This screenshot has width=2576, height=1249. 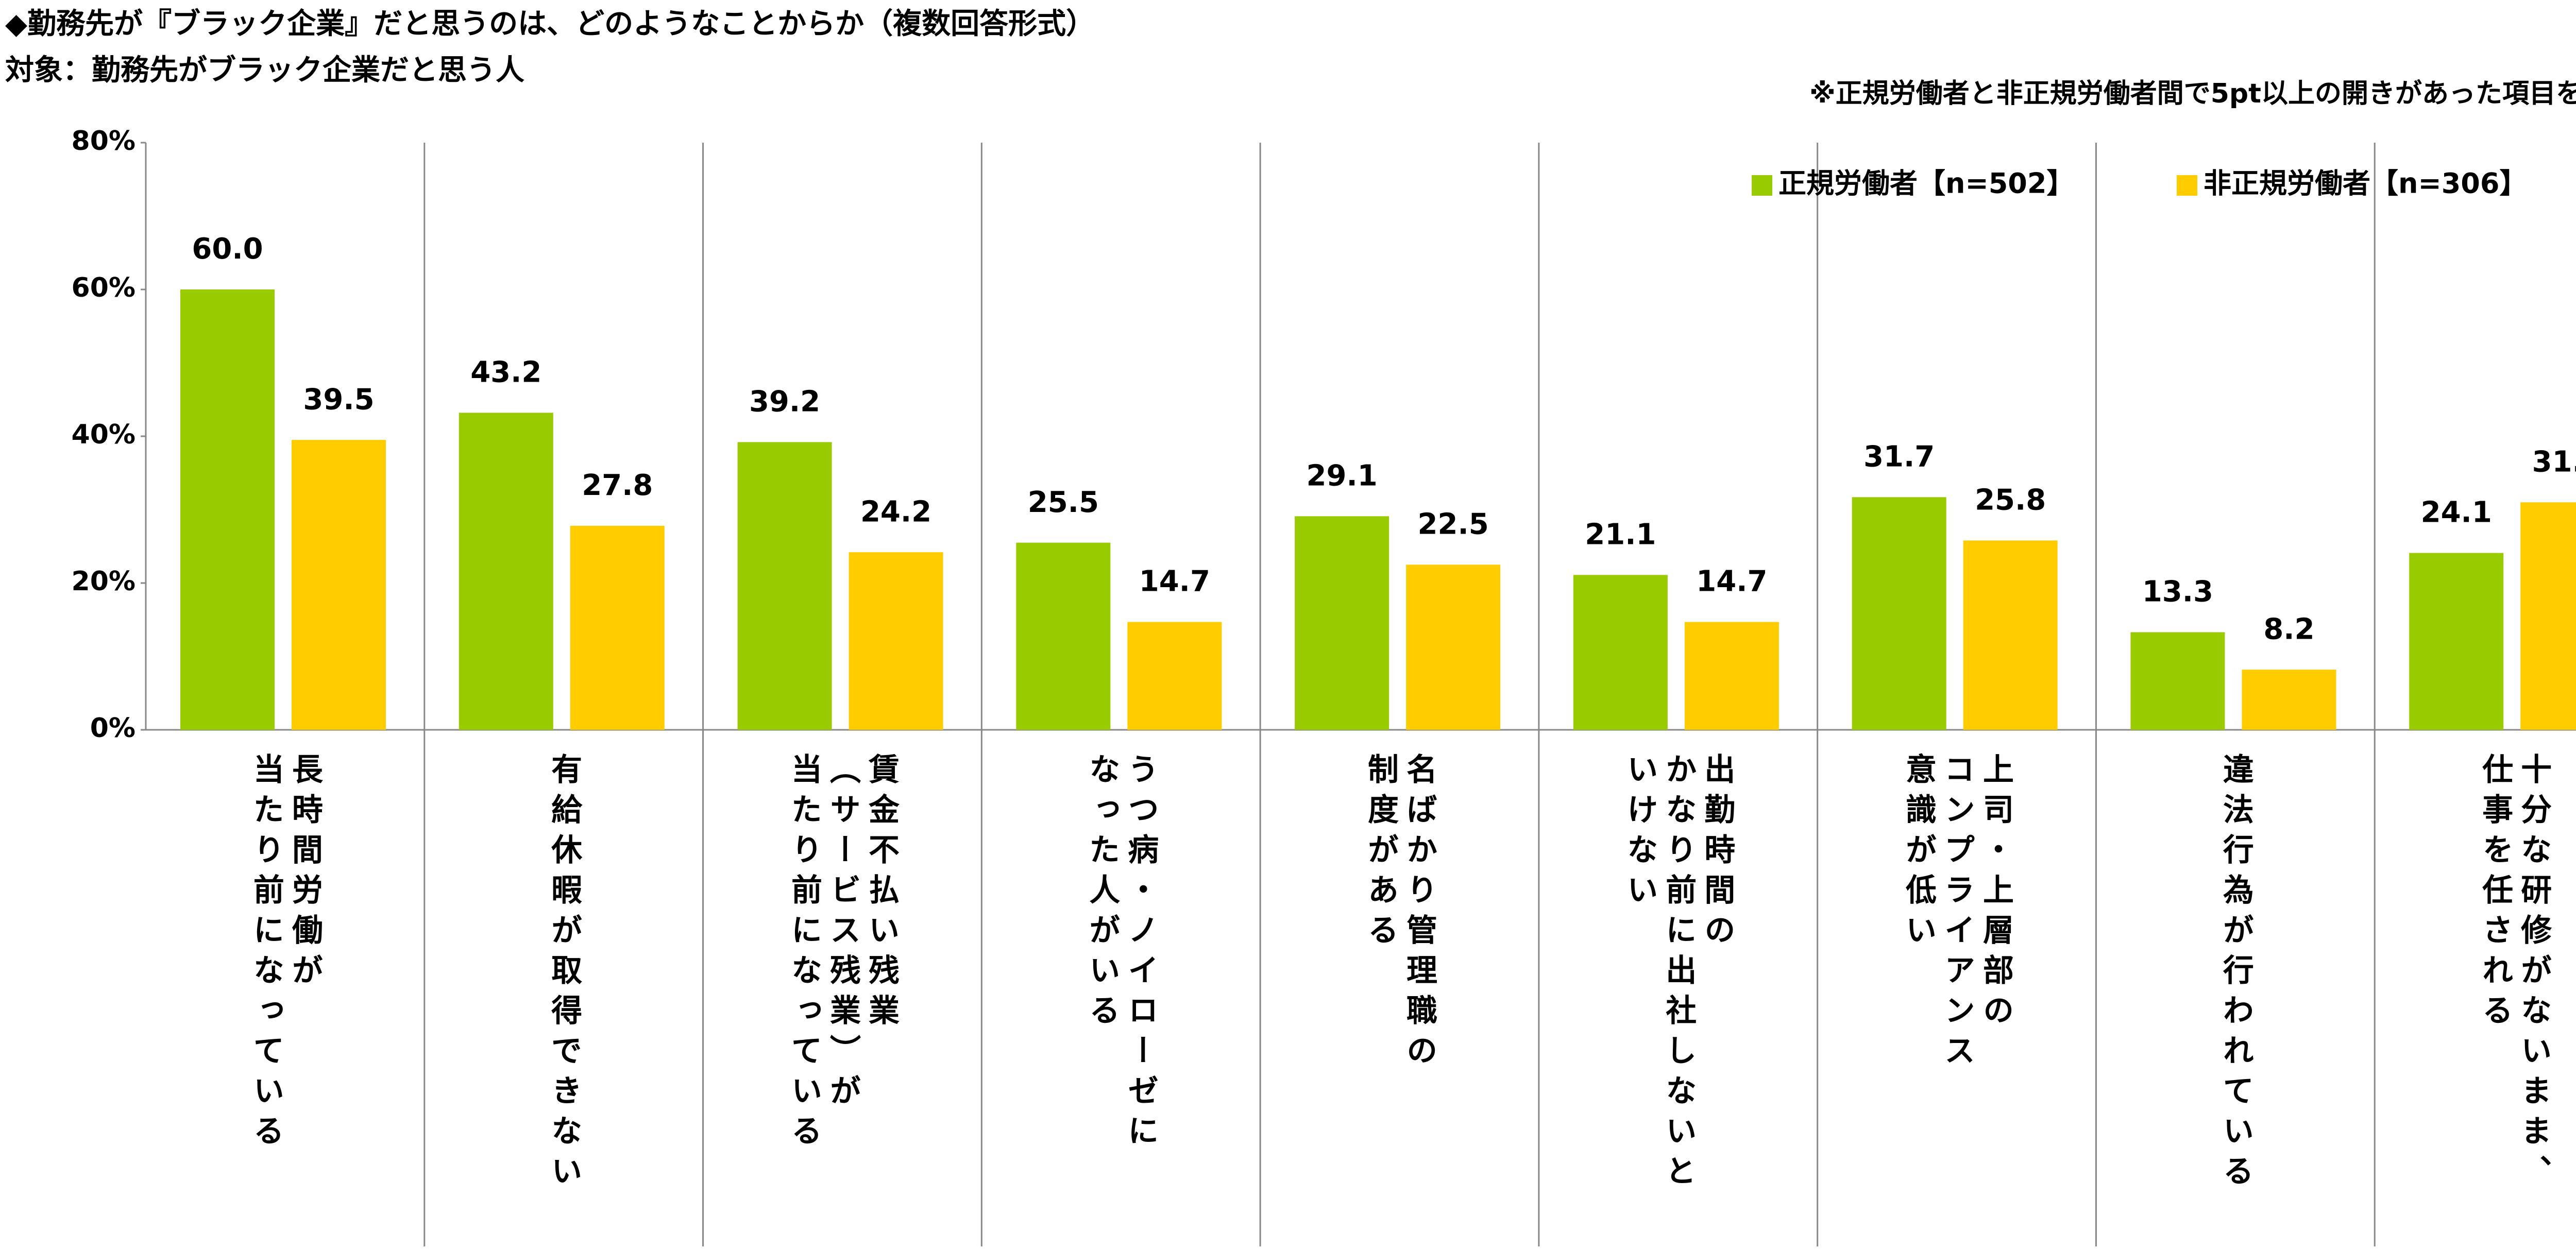 What do you see at coordinates (1621, 534) in the screenshot?
I see `value-label: 21.1` at bounding box center [1621, 534].